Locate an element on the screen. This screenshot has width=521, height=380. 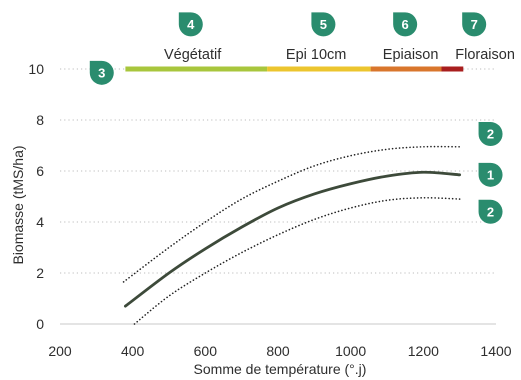
x-tick-labels: 200 400 600 800 1000 1200 1400 is located at coordinates (279, 351).